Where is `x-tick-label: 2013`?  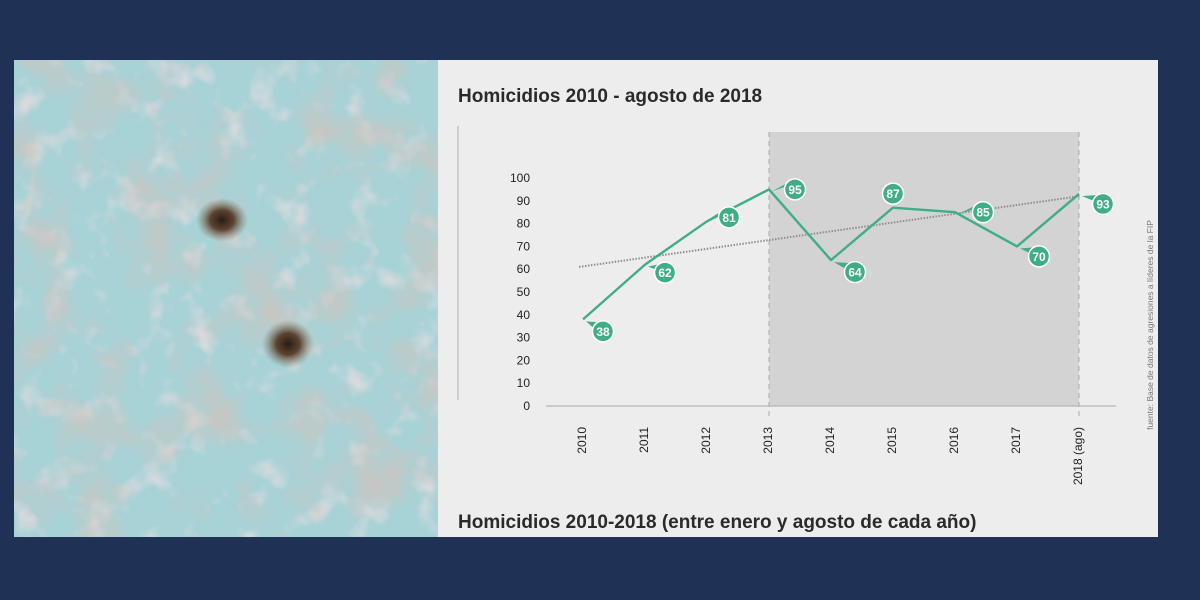 x-tick-label: 2013 is located at coordinates (768, 440).